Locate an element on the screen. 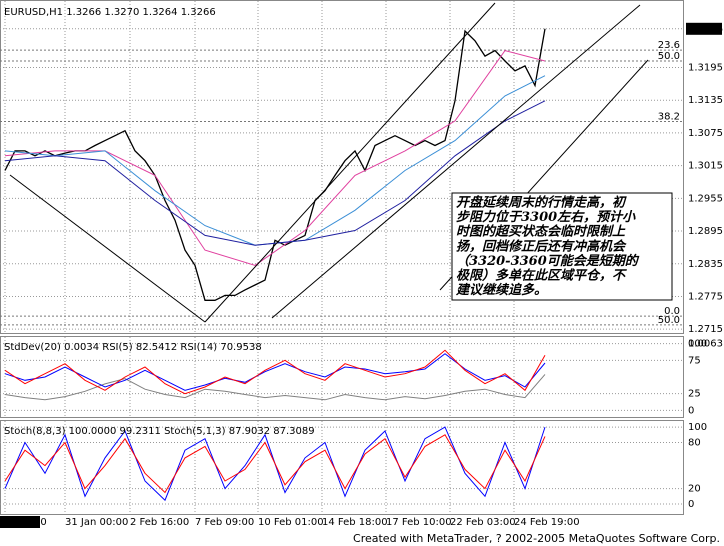  current-price-box is located at coordinates (704, 28).